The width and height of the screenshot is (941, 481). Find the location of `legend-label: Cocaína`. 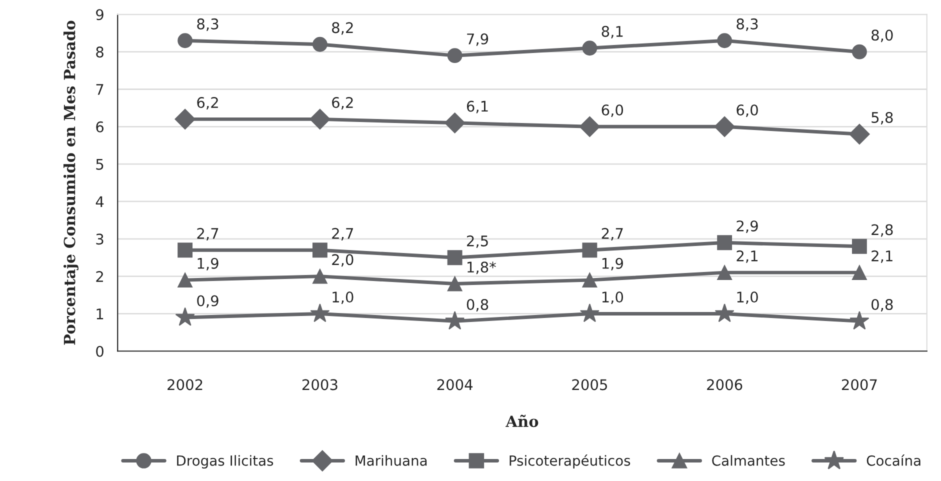

legend-label: Cocaína is located at coordinates (893, 460).